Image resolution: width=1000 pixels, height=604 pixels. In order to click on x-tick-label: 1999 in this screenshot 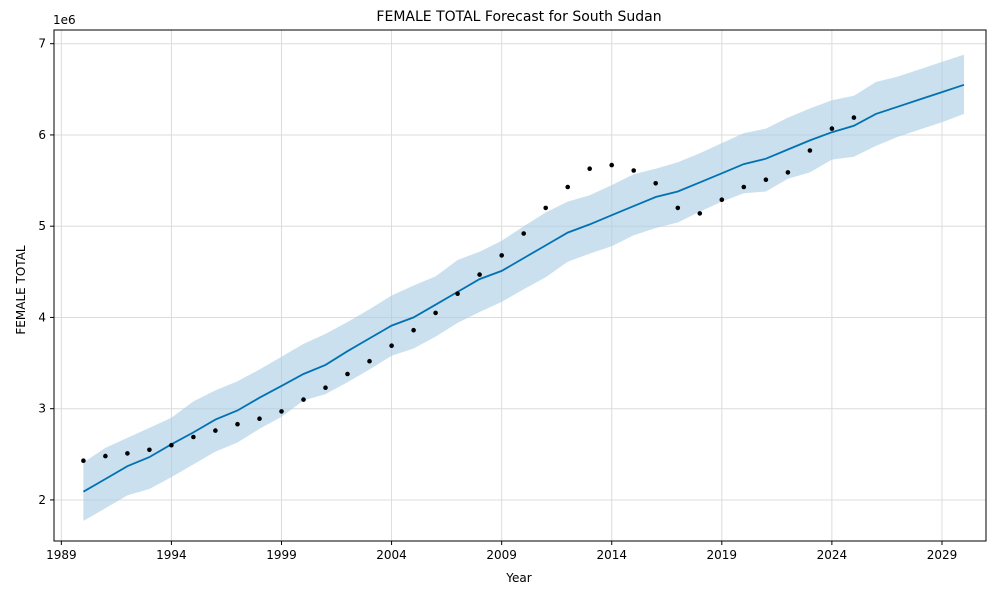, I will do `click(281, 555)`.